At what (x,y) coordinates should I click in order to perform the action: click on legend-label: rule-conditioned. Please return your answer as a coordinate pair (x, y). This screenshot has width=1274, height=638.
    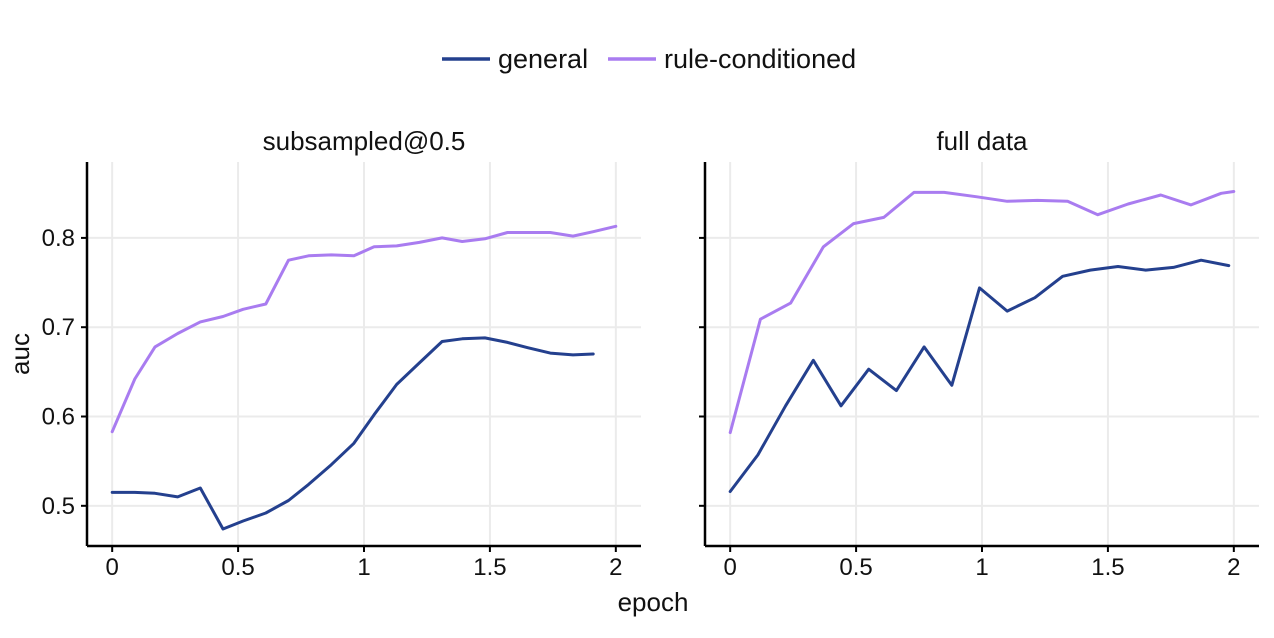
    Looking at the image, I should click on (760, 59).